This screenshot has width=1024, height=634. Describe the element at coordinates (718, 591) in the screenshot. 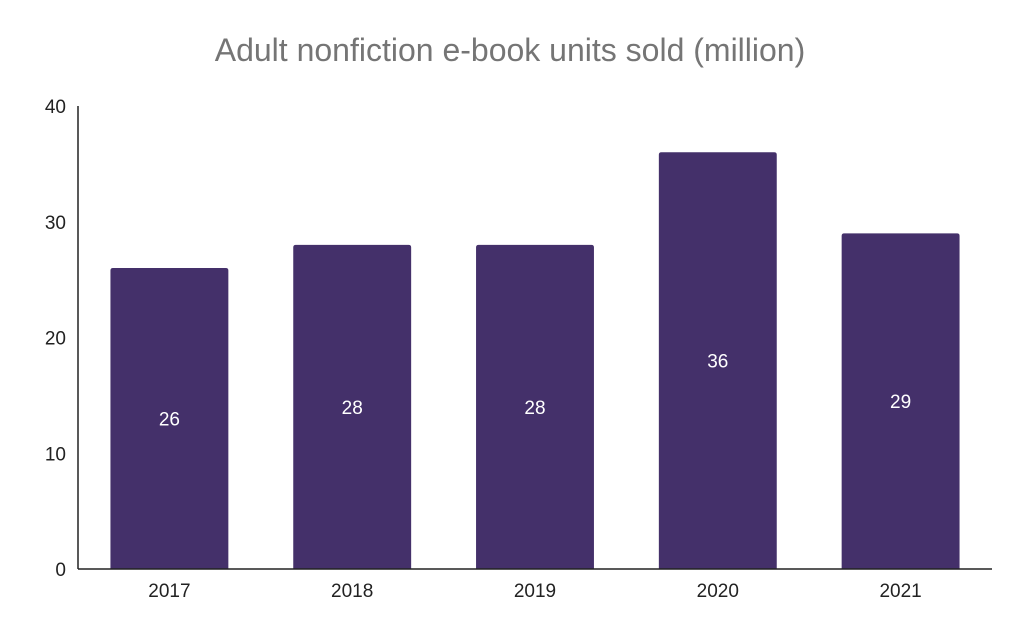

I see `x-tick-label-2020: 2020` at that location.